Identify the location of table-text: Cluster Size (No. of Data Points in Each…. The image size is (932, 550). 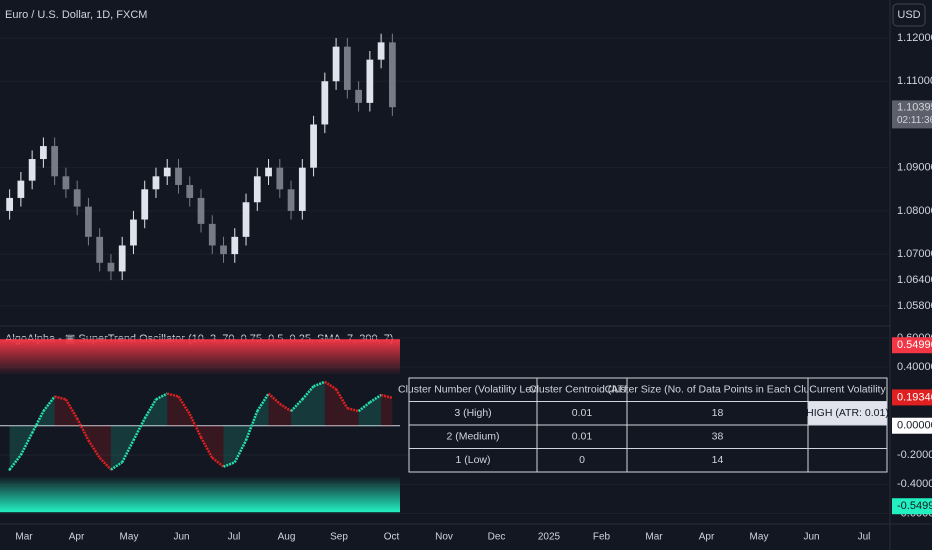
(718, 390).